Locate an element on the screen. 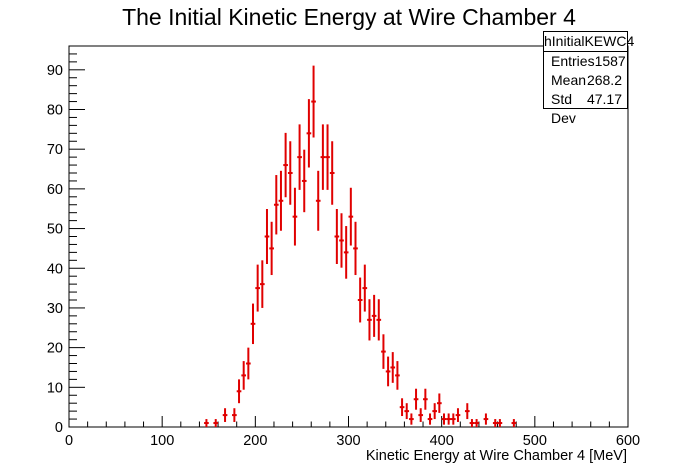  y-tick-label: 50 is located at coordinates (55, 230).